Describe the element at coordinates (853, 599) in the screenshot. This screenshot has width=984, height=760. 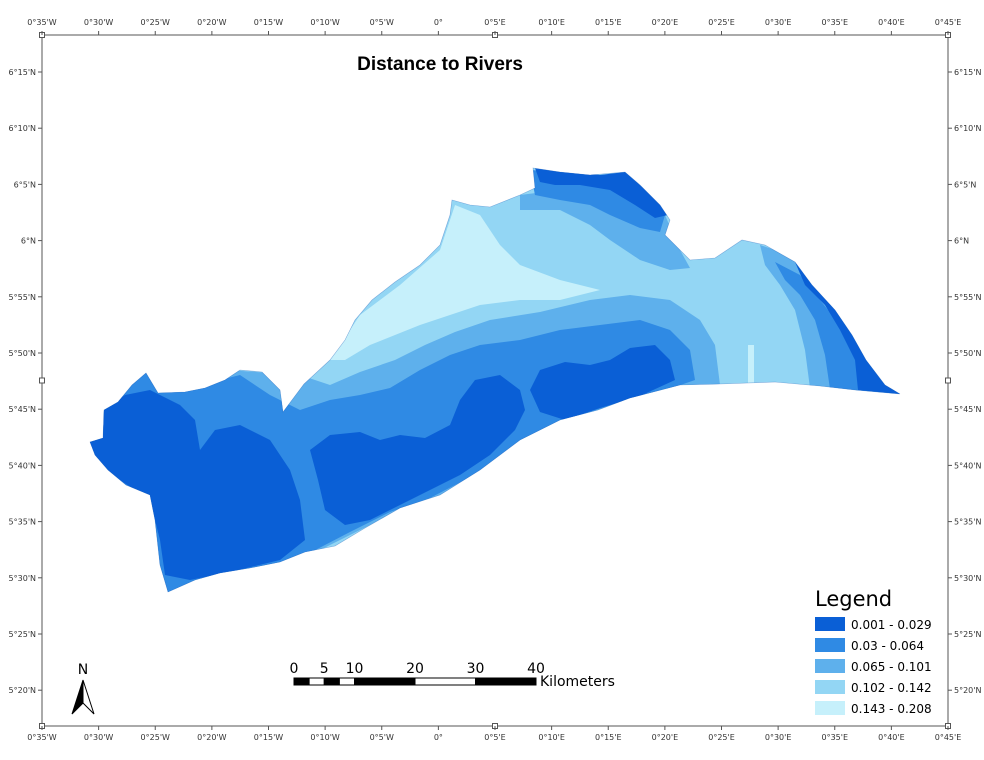
I see `legend-title: Legend` at that location.